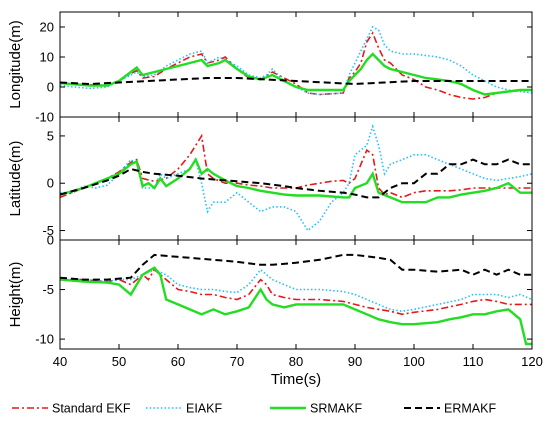 The width and height of the screenshot is (550, 423). I want to click on longitude-m-line-standard-ekf, so click(296, 65).